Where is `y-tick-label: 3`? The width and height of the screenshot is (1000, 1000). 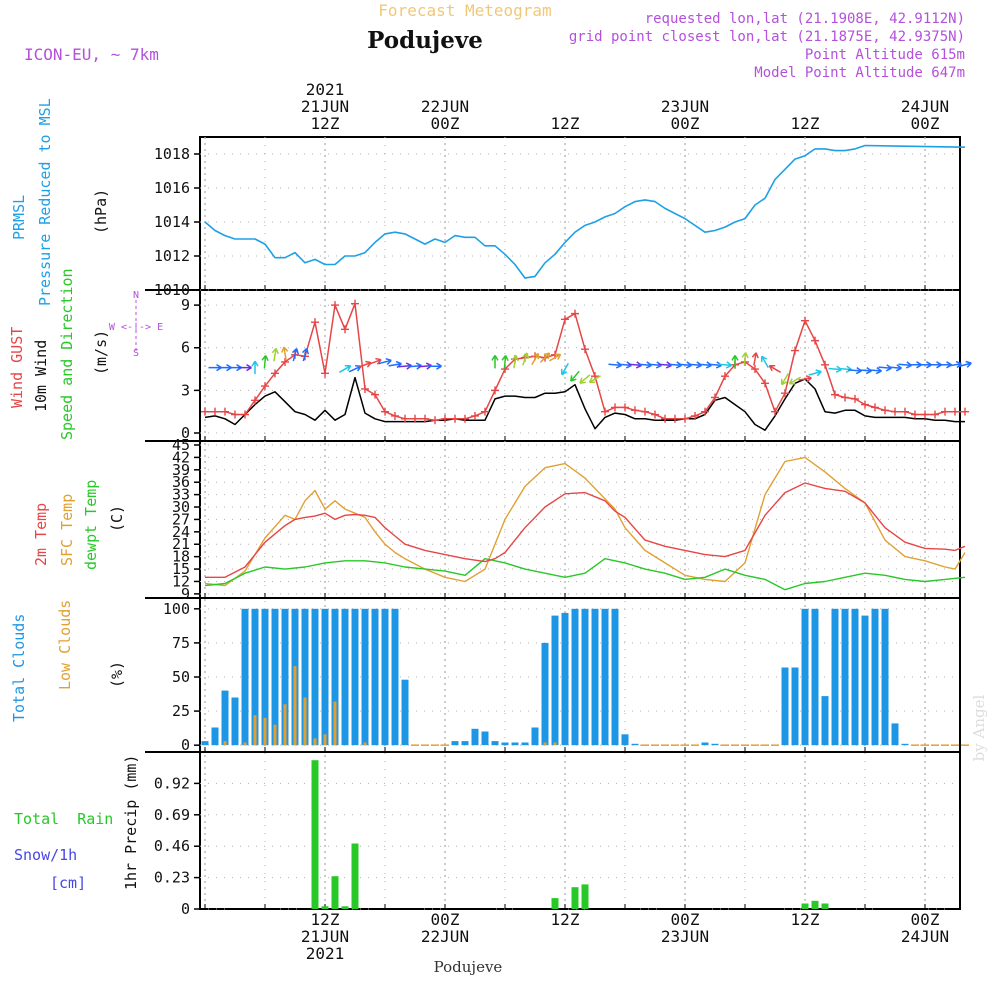
y-tick-label: 3 is located at coordinates (185, 390).